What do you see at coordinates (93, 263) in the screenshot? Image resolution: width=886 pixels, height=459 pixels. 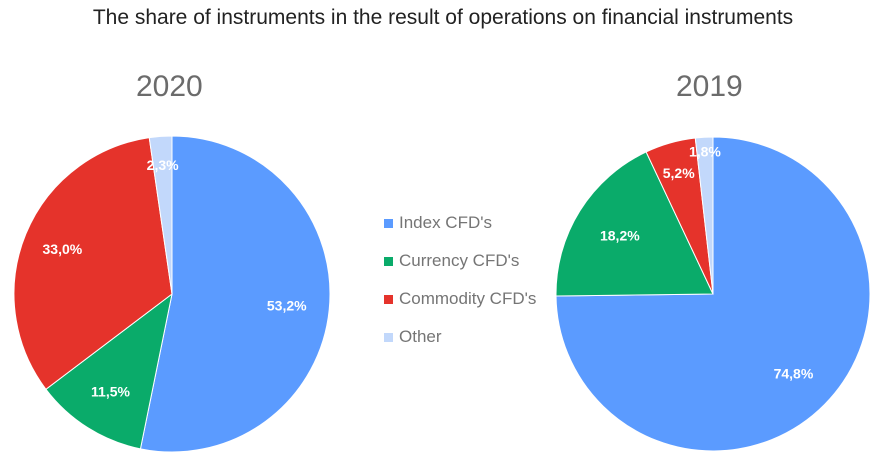 I see `pie-2020-slice-commodity` at bounding box center [93, 263].